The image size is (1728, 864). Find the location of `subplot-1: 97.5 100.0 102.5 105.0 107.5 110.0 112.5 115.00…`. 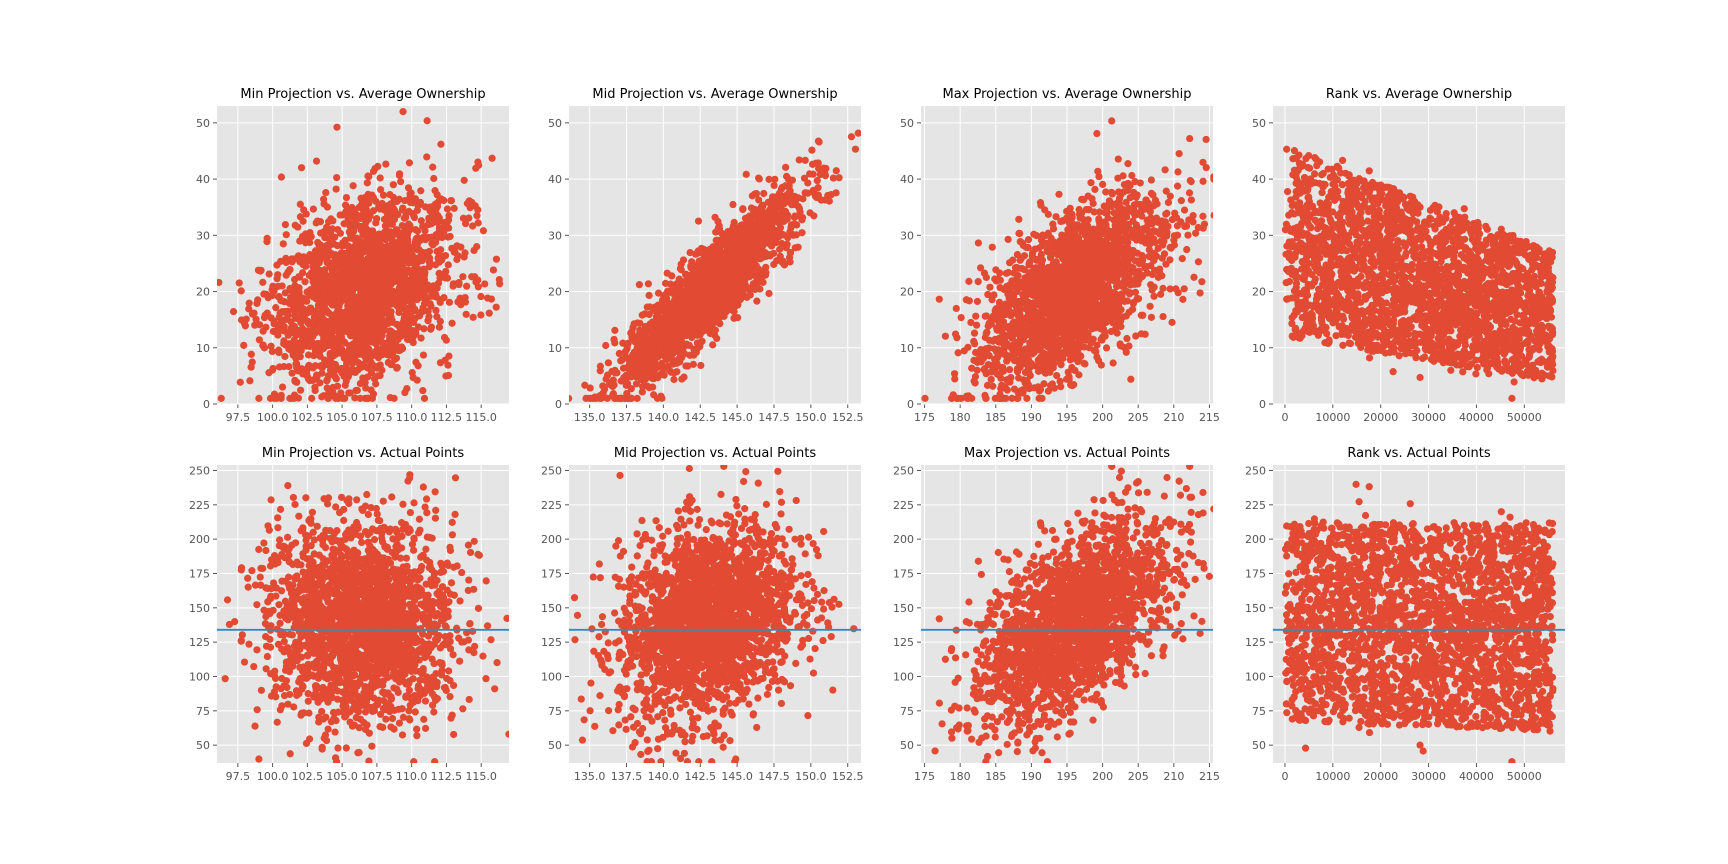

subplot-1: 97.5 100.0 102.5 105.0 107.5 110.0 112.5 115.00… is located at coordinates (358, 255).